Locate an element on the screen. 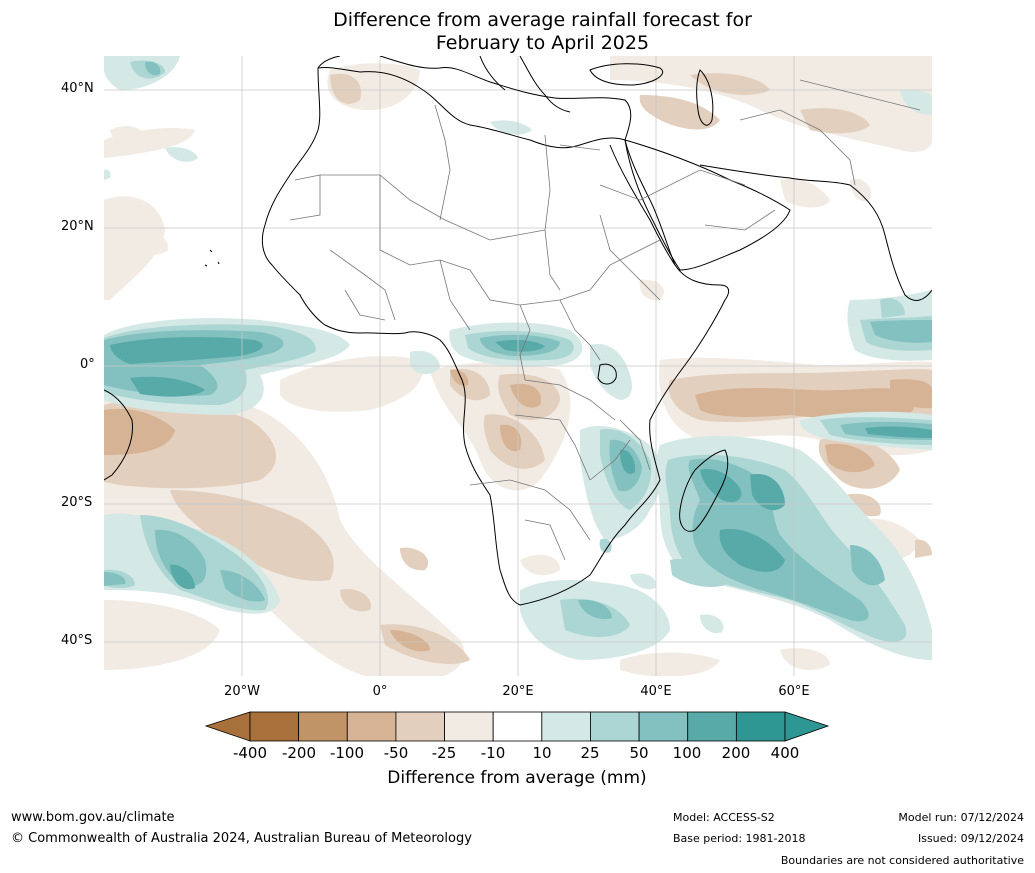 This screenshot has width=1035, height=873. colorbar-bins is located at coordinates (517, 726).